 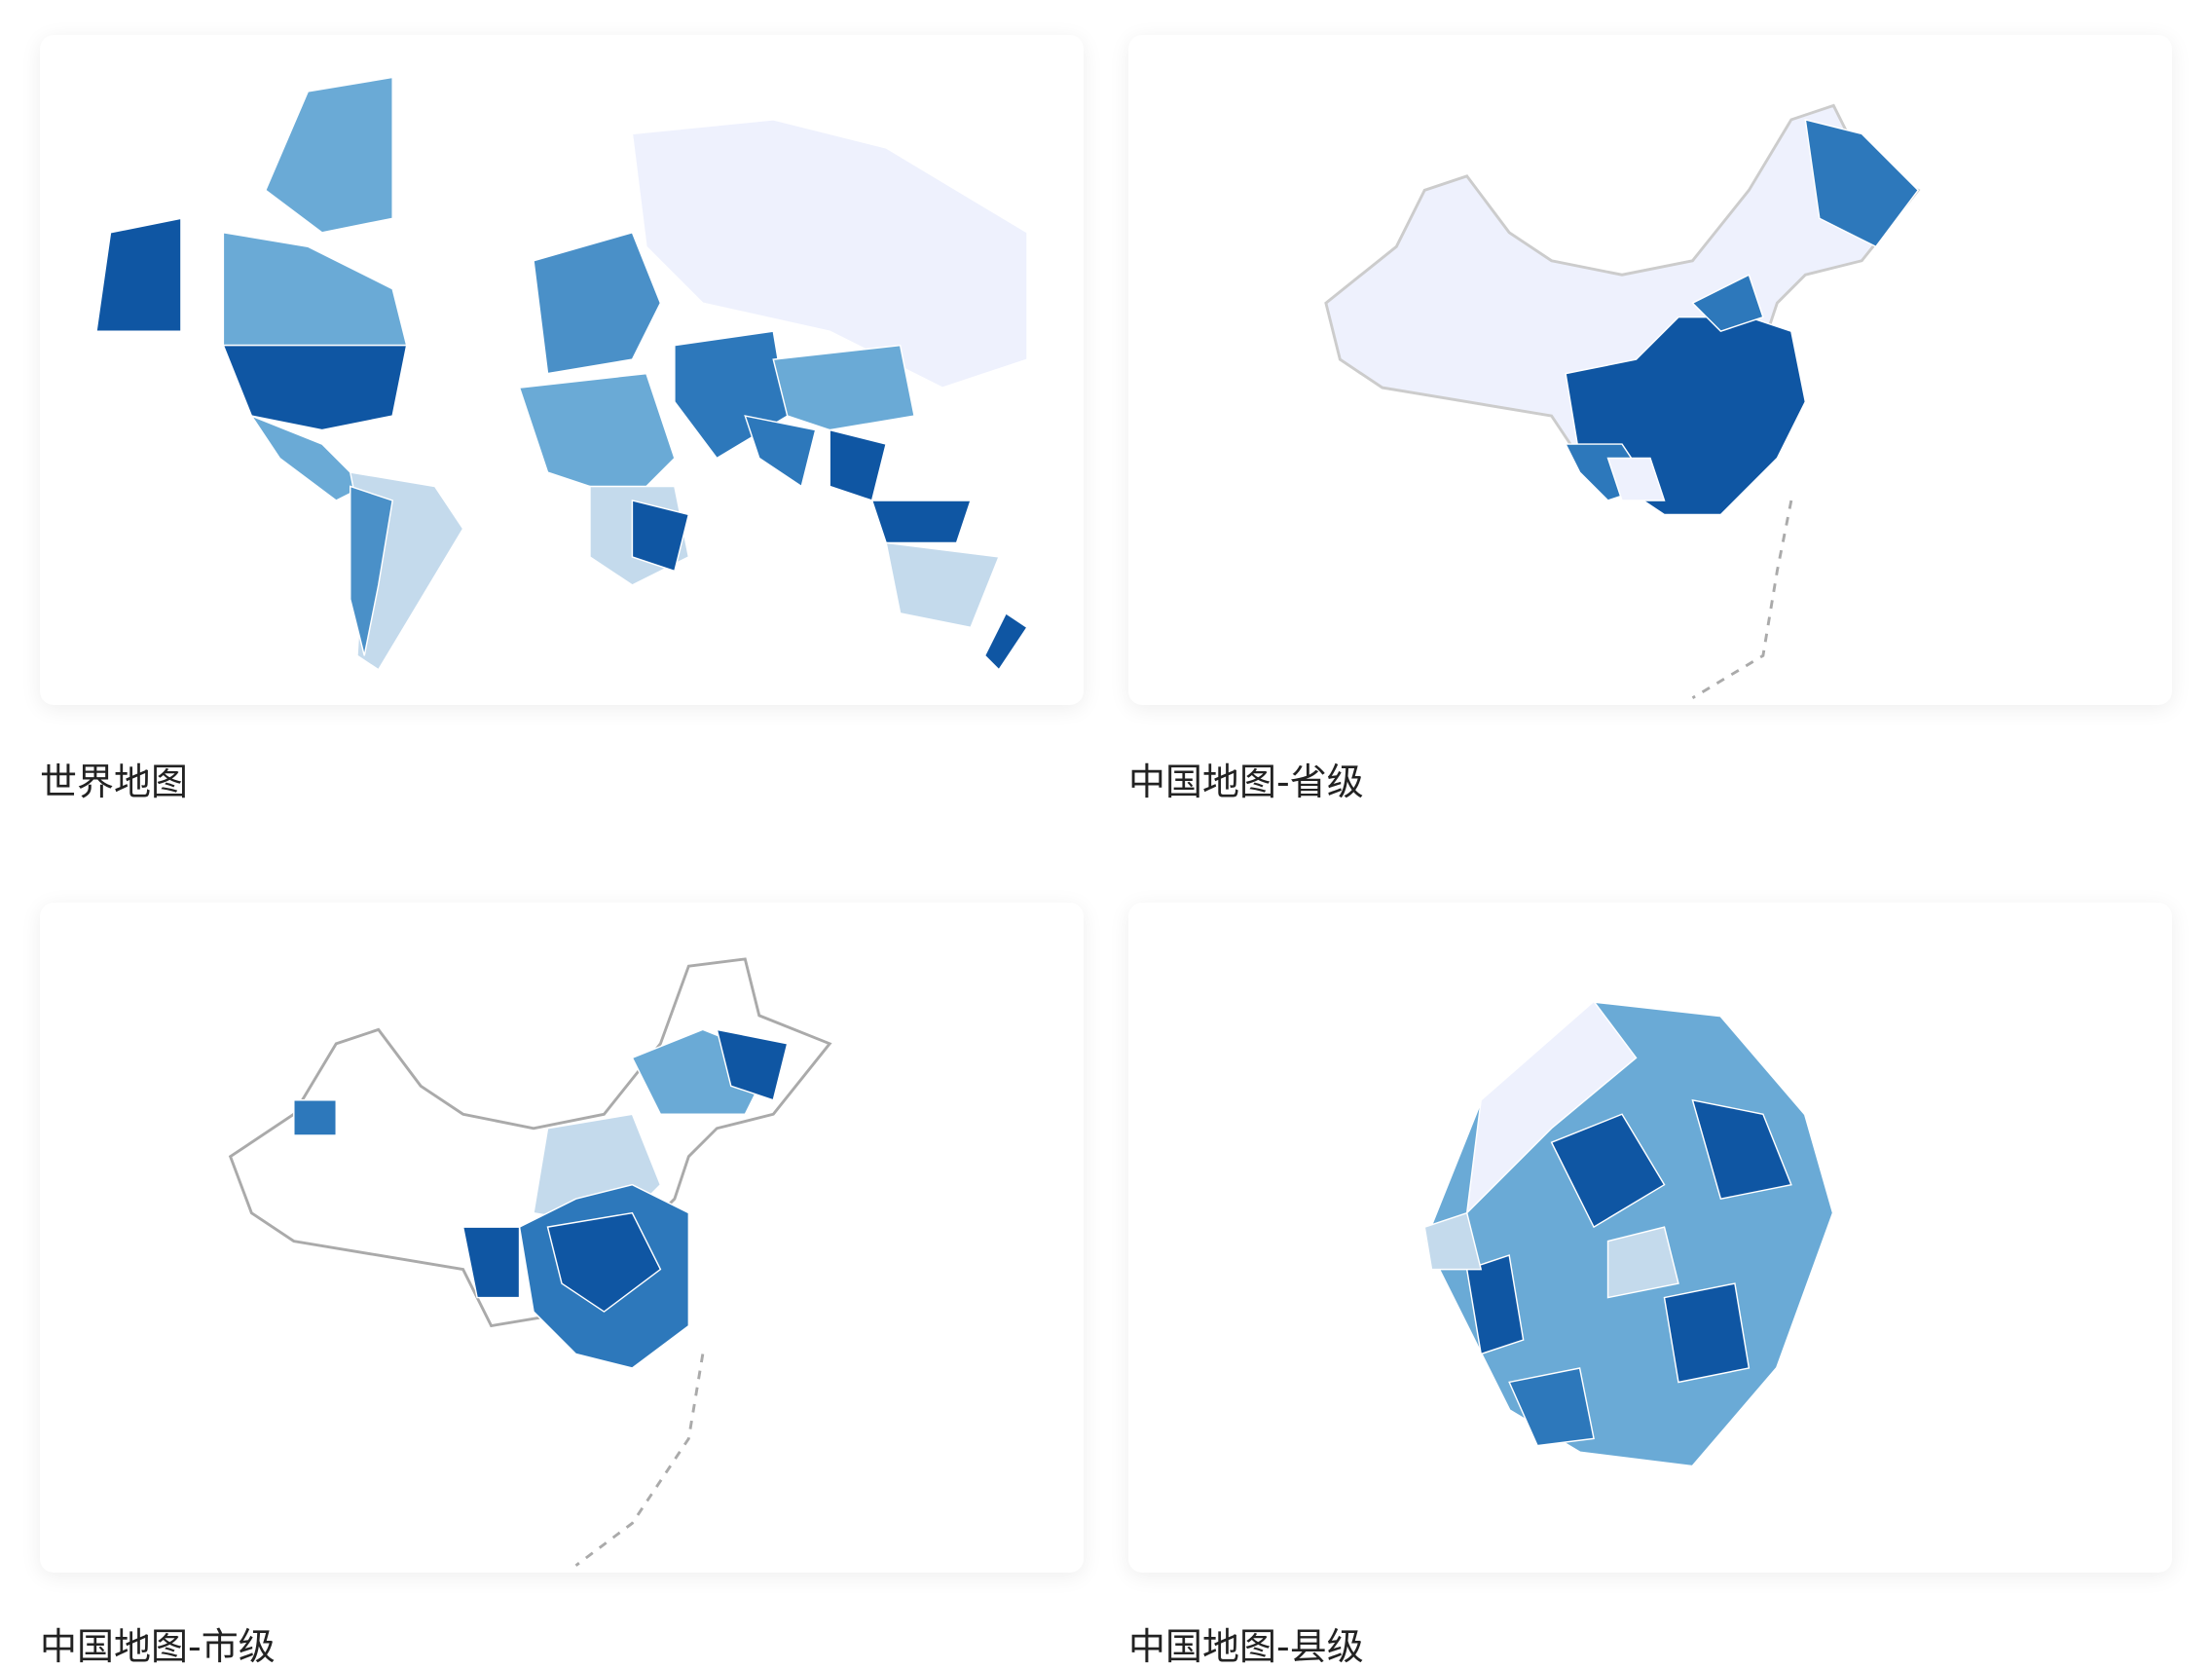 What do you see at coordinates (114, 781) in the screenshot?
I see `card-caption: 世界地图` at bounding box center [114, 781].